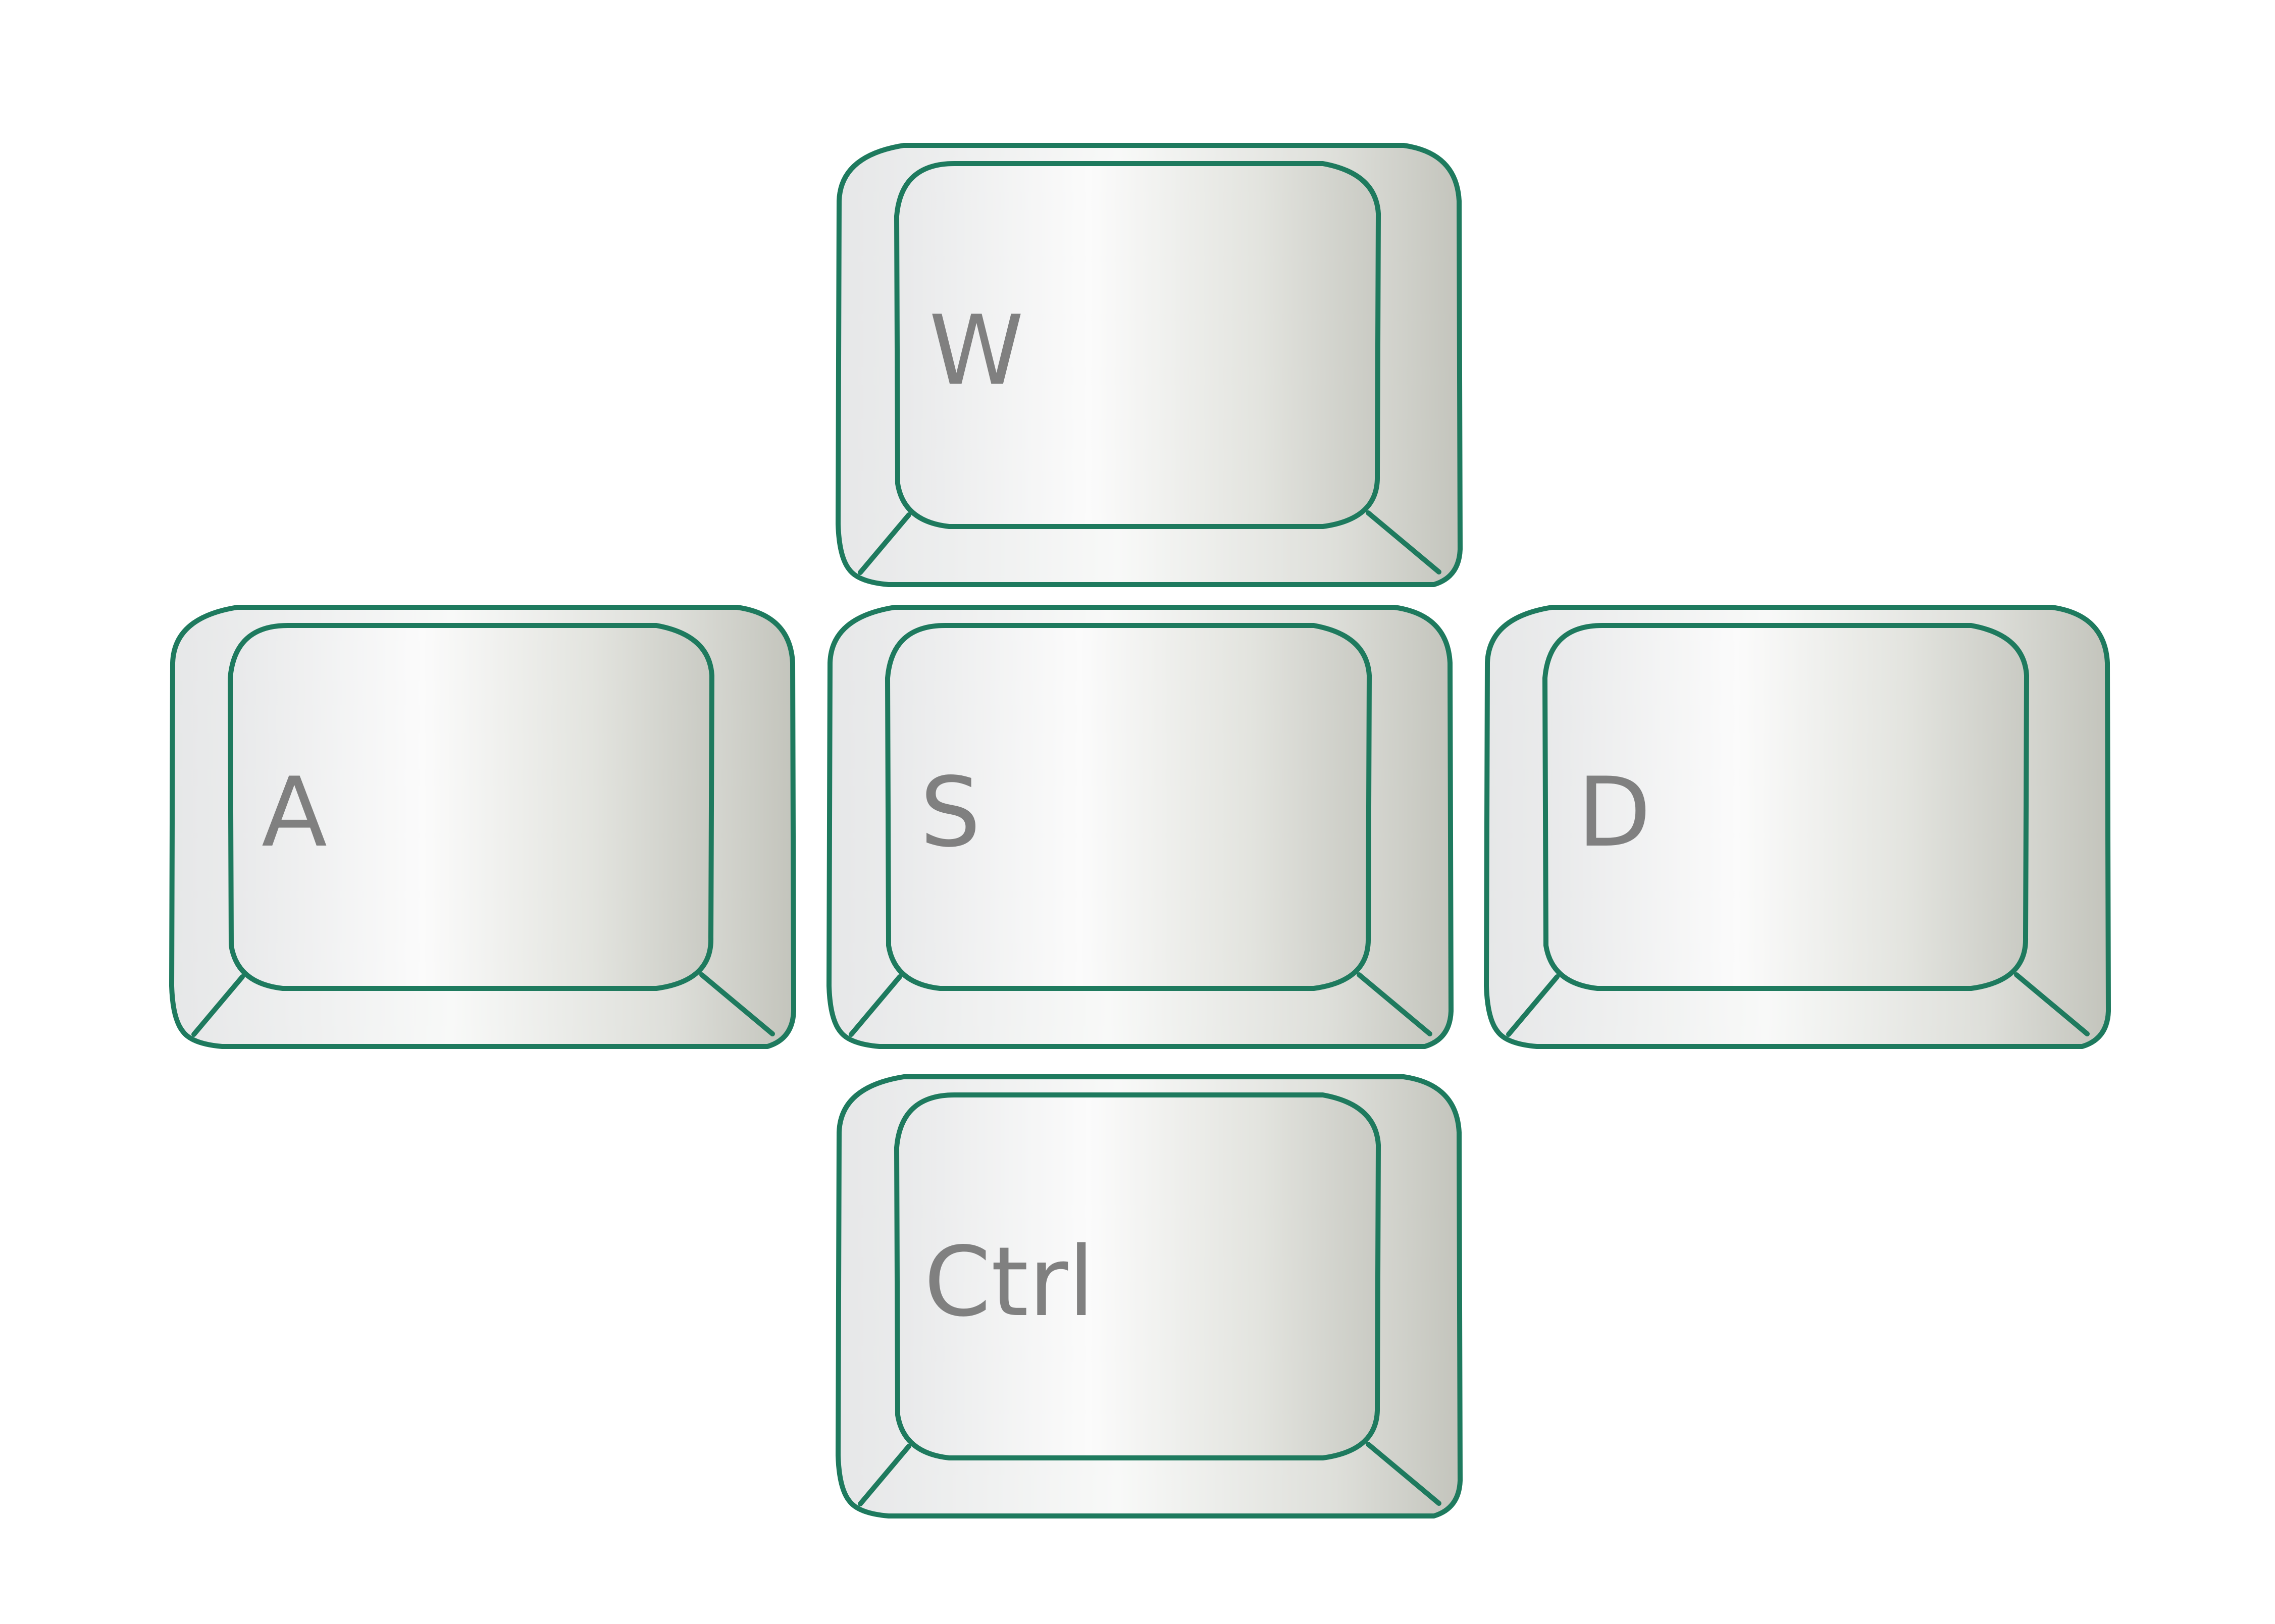 This screenshot has width=2275, height=1624. Describe the element at coordinates (950, 812) in the screenshot. I see `key-s-label: S` at that location.